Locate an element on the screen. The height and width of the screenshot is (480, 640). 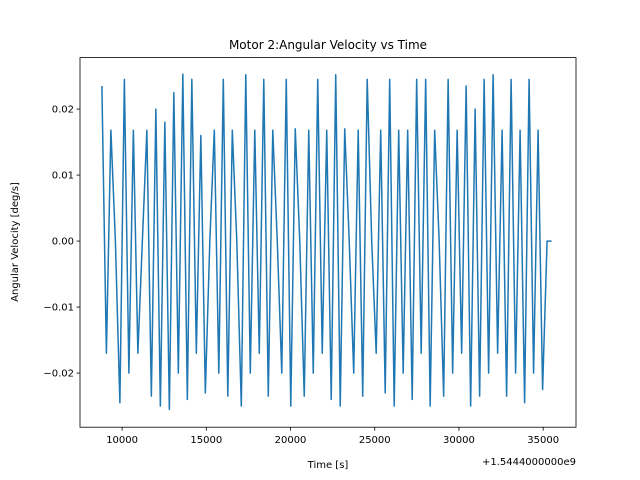
x-axis-label: Time [s] is located at coordinates (328, 465).